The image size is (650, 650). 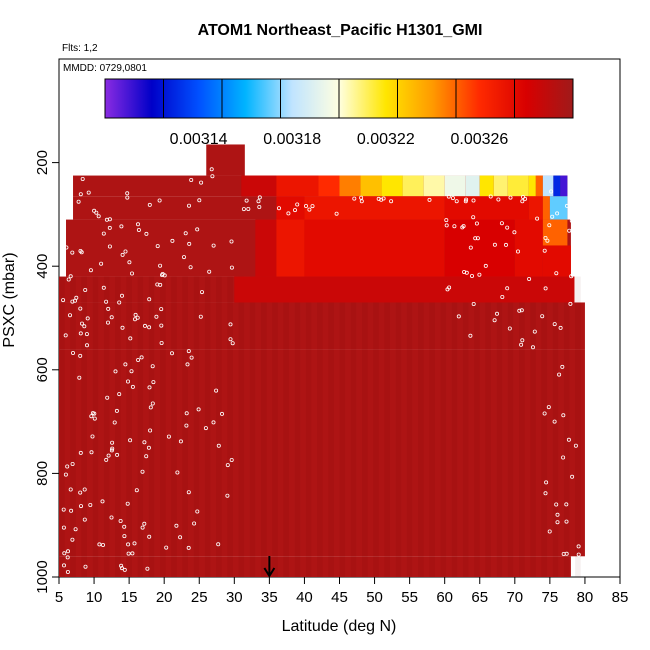 I want to click on colorbar-tick-label: 0.00322, so click(x=386, y=139).